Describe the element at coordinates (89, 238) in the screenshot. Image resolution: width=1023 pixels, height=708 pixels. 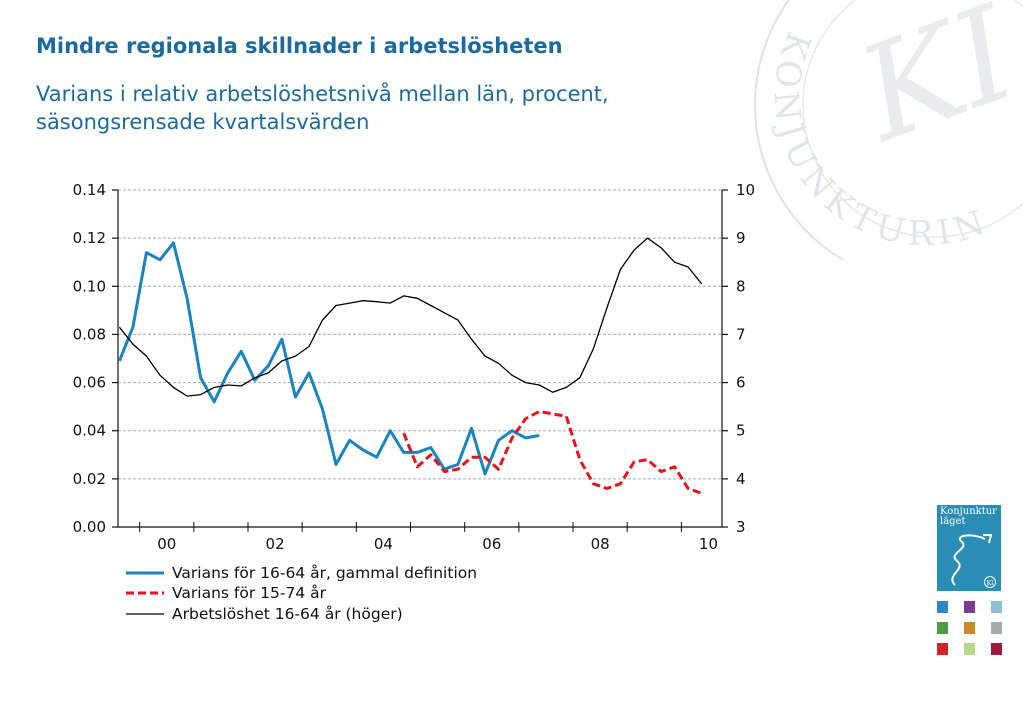
I see `left-axis-tick-label: 0.12` at that location.